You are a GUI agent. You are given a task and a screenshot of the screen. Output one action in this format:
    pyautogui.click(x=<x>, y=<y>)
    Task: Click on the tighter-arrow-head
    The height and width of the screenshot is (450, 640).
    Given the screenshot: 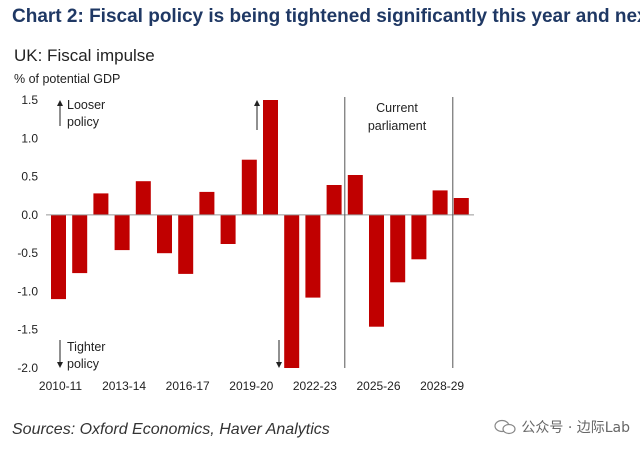 What is the action you would take?
    pyautogui.click(x=60, y=365)
    